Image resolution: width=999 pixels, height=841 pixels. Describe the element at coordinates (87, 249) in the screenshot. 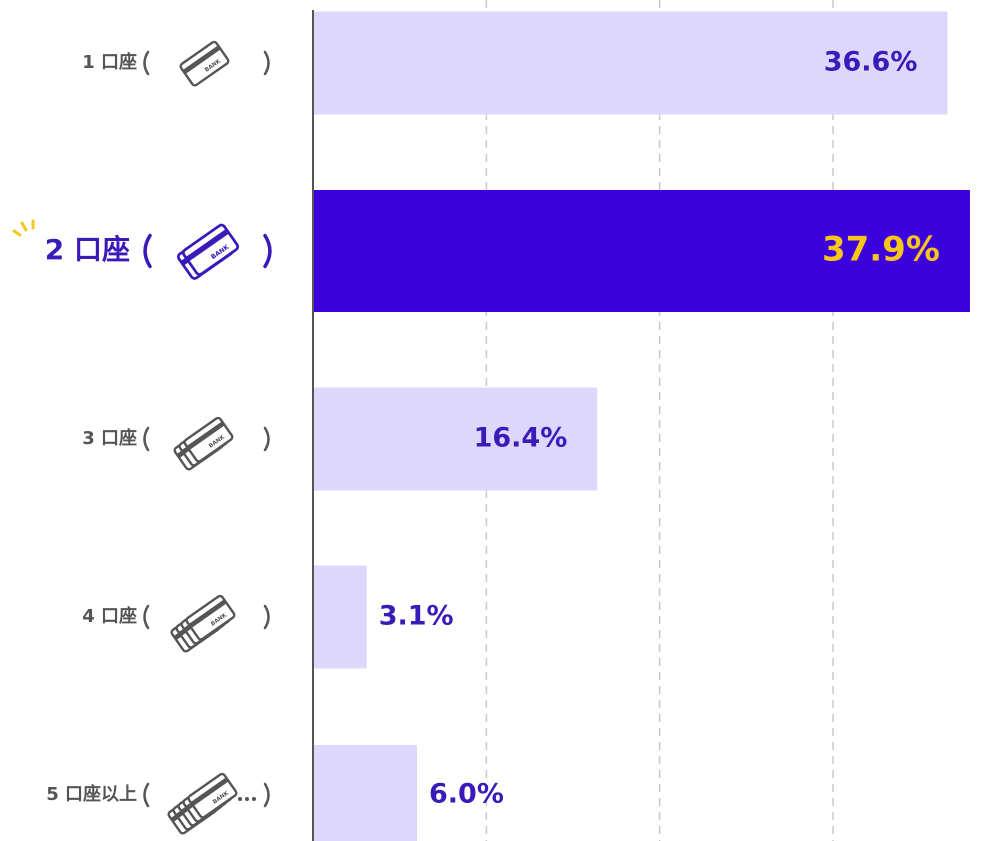

I see `category-label: 2 口座` at that location.